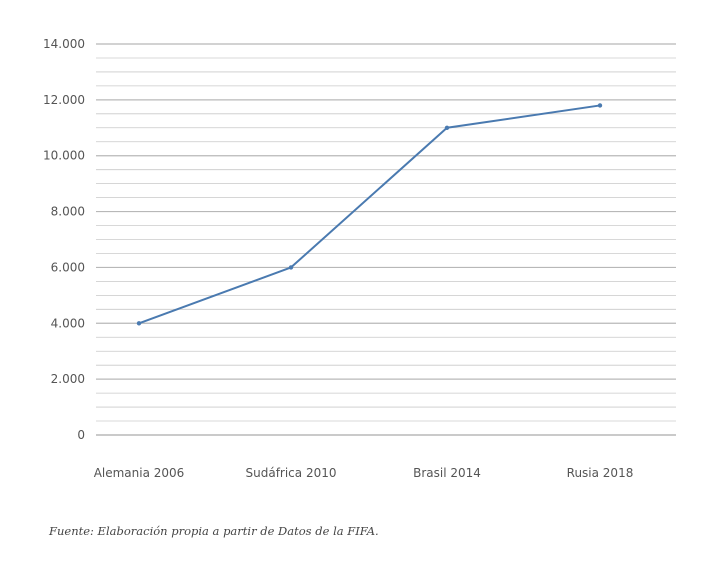 The height and width of the screenshot is (576, 720). Describe the element at coordinates (64, 239) in the screenshot. I see `y-axis-tick-labels: 0 2.000 4.000 6.000 8.000 10.000 12.000 14.000` at that location.